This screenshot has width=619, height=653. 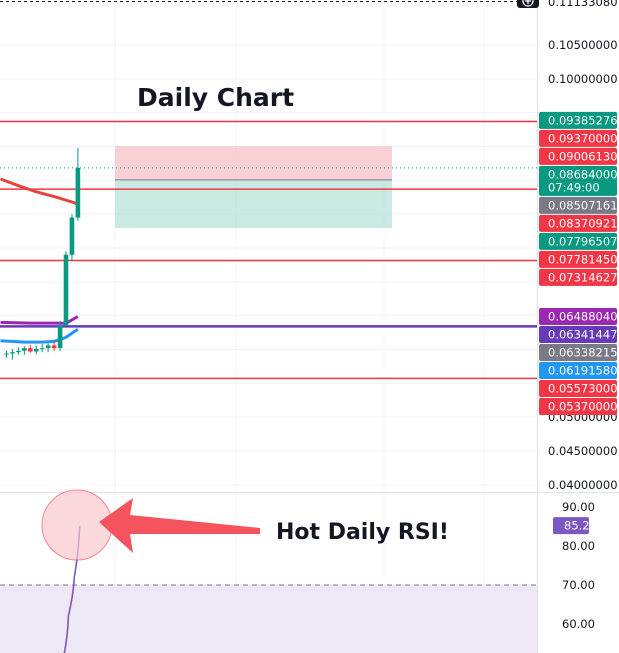 I want to click on take-profit-zone, so click(x=253, y=203).